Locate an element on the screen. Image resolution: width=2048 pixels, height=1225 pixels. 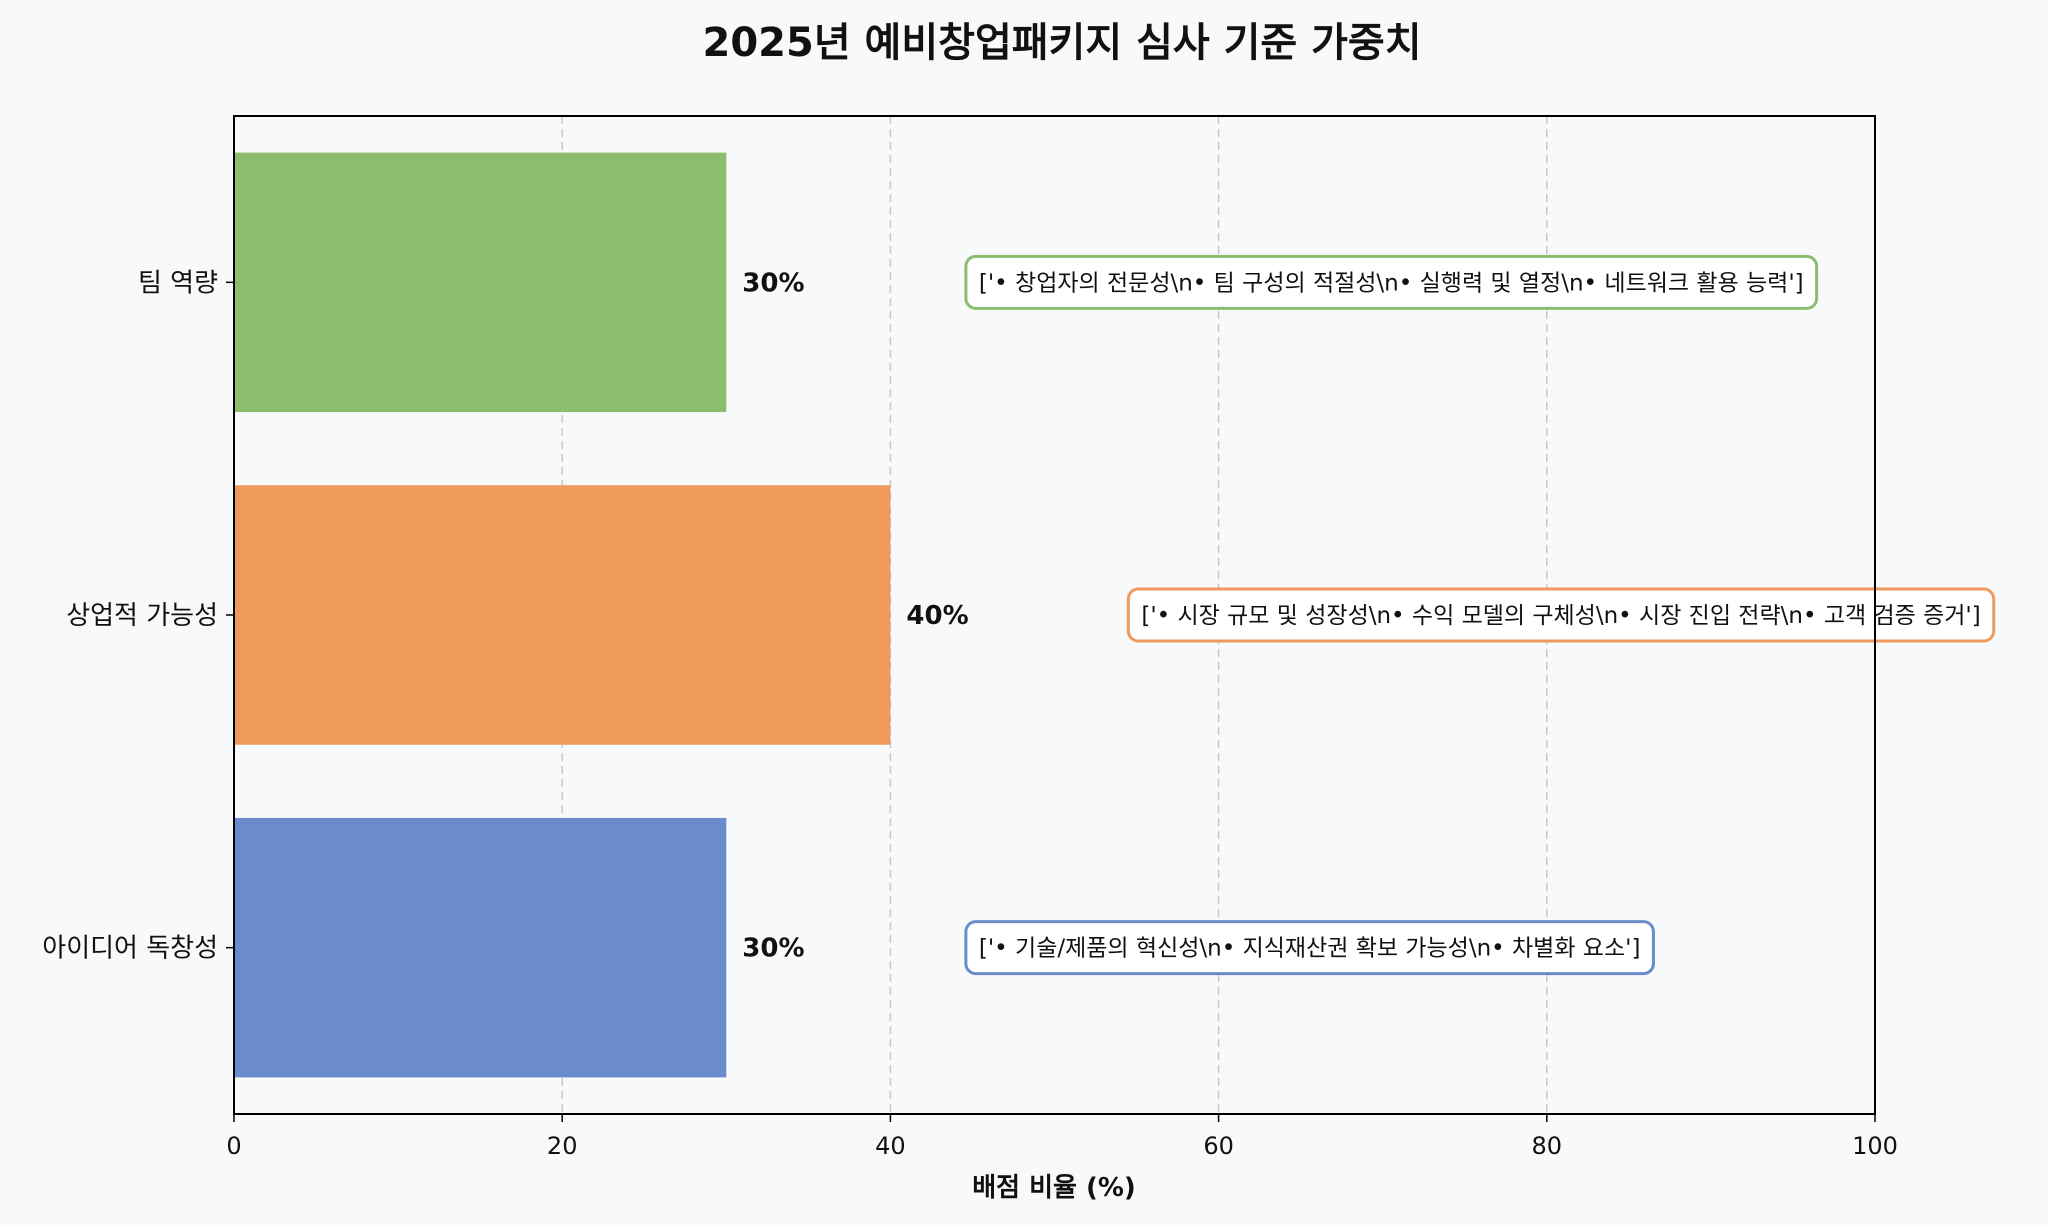
x-axis-label: 배점 비율 (%) is located at coordinates (1054, 1188).